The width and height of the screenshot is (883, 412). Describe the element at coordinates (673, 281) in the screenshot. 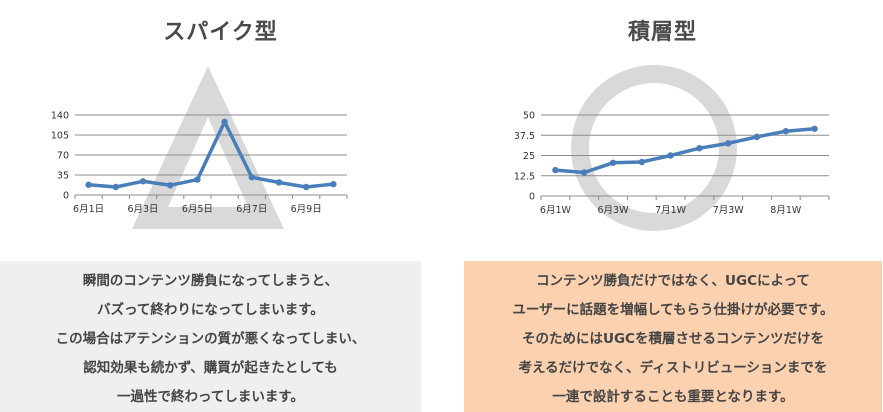

I see `stacked-description-line: コンテンツ勝負だけではなく、UGCによって` at that location.